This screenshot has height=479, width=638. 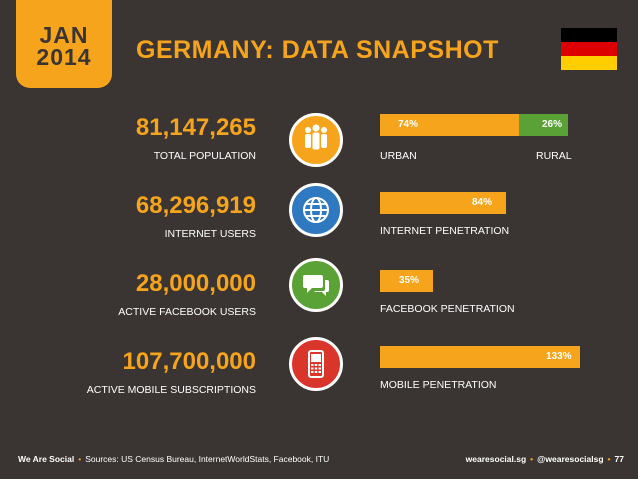 What do you see at coordinates (204, 156) in the screenshot?
I see `stat-label: TOTAL POPULATION` at bounding box center [204, 156].